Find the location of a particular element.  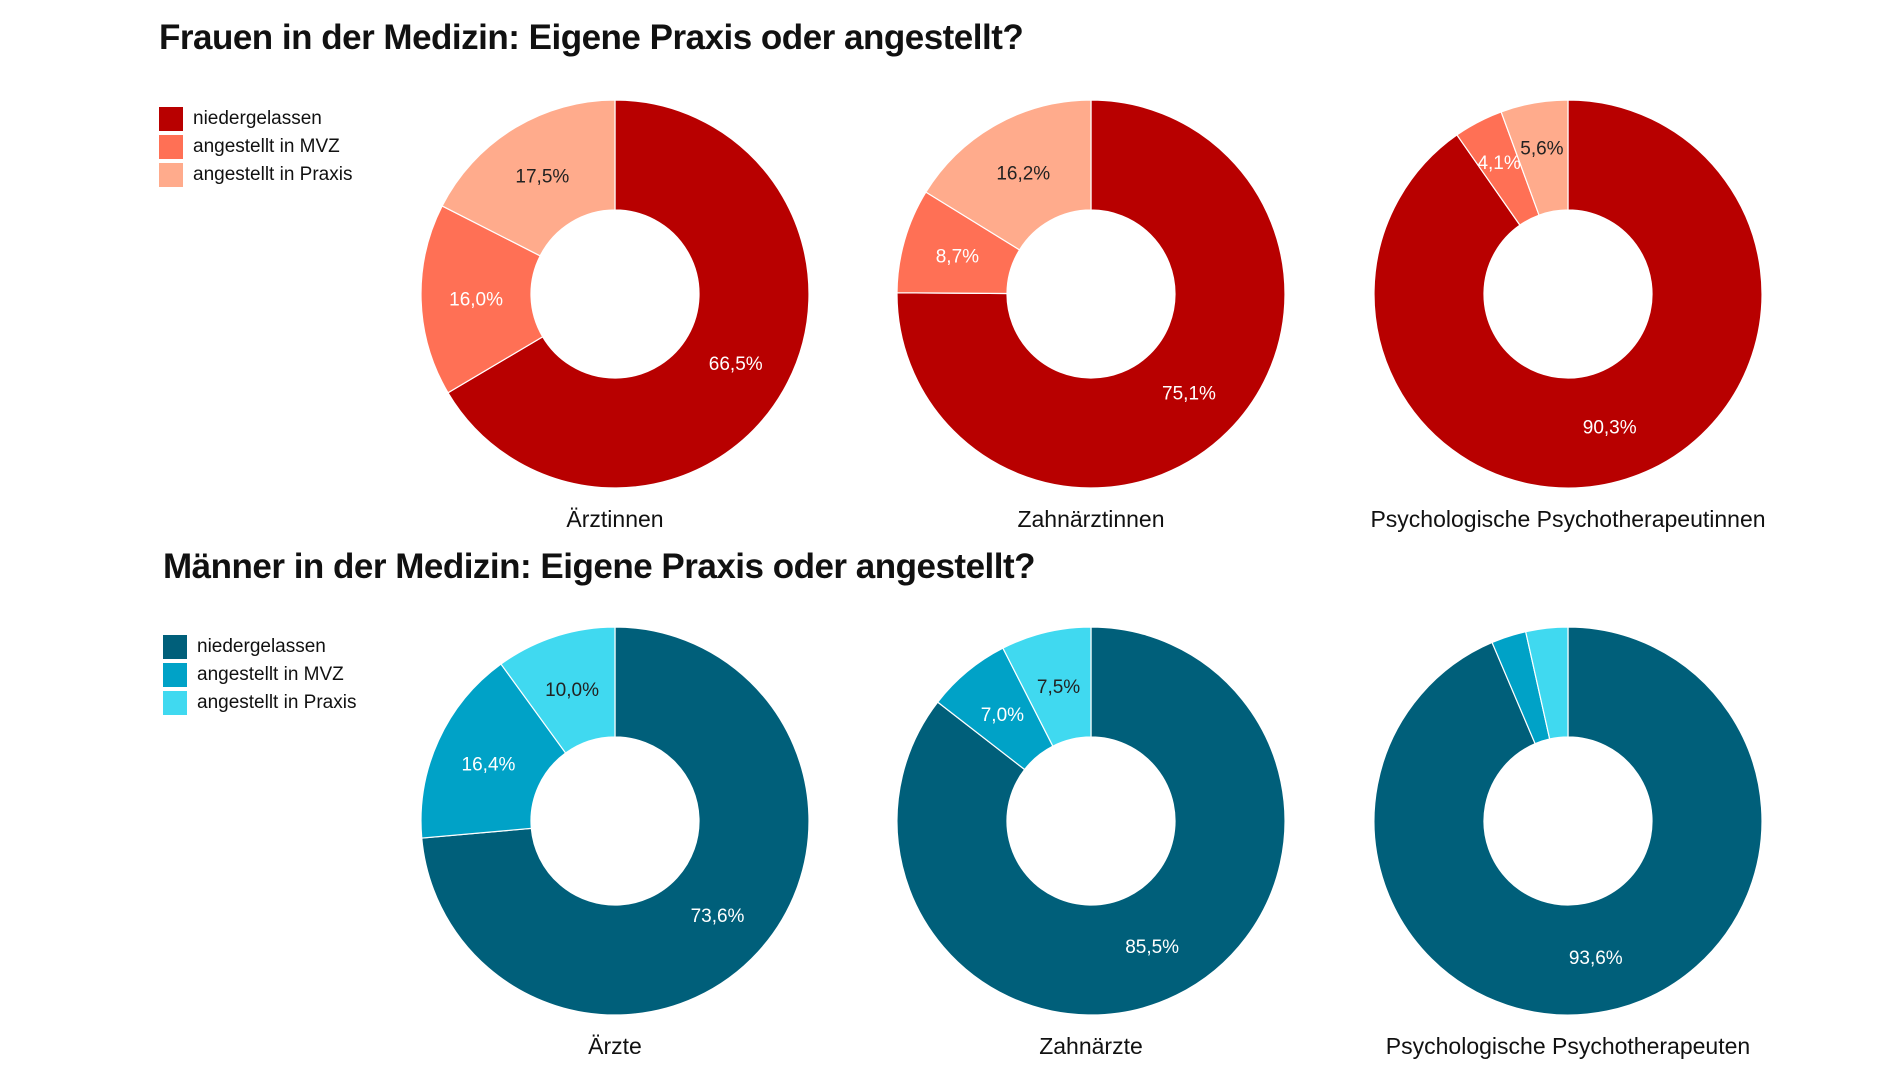

donut-category-label: Zahnärztinnen is located at coordinates (1090, 519).